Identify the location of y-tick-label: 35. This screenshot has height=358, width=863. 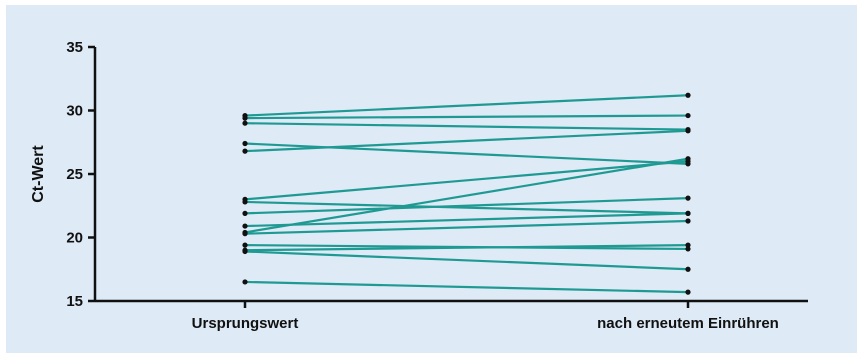
(74, 47).